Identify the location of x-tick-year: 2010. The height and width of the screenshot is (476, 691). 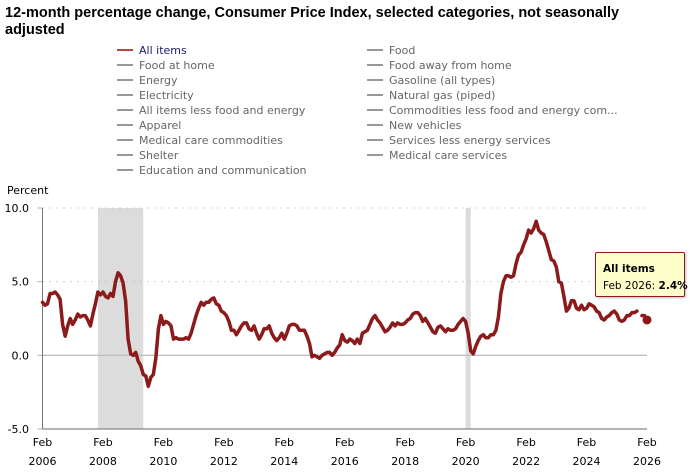
(163, 461).